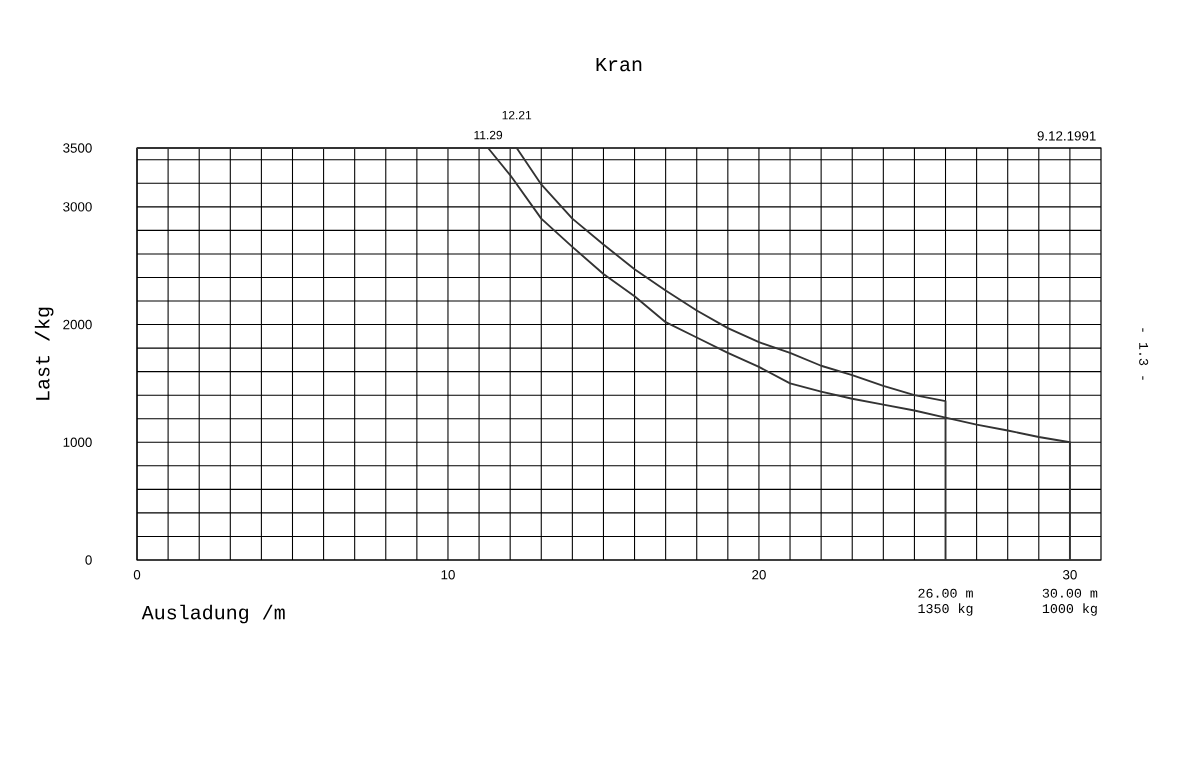  Describe the element at coordinates (488, 135) in the screenshot. I see `annotation: 11.29` at that location.